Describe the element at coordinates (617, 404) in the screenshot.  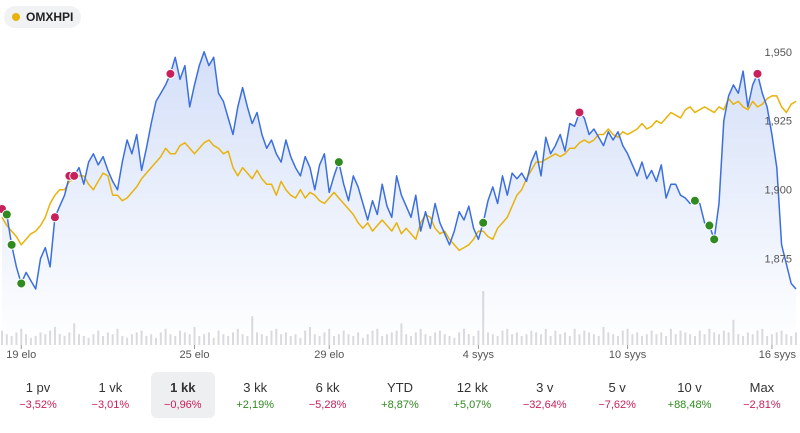
I see `period-change: −7,62%` at that location.